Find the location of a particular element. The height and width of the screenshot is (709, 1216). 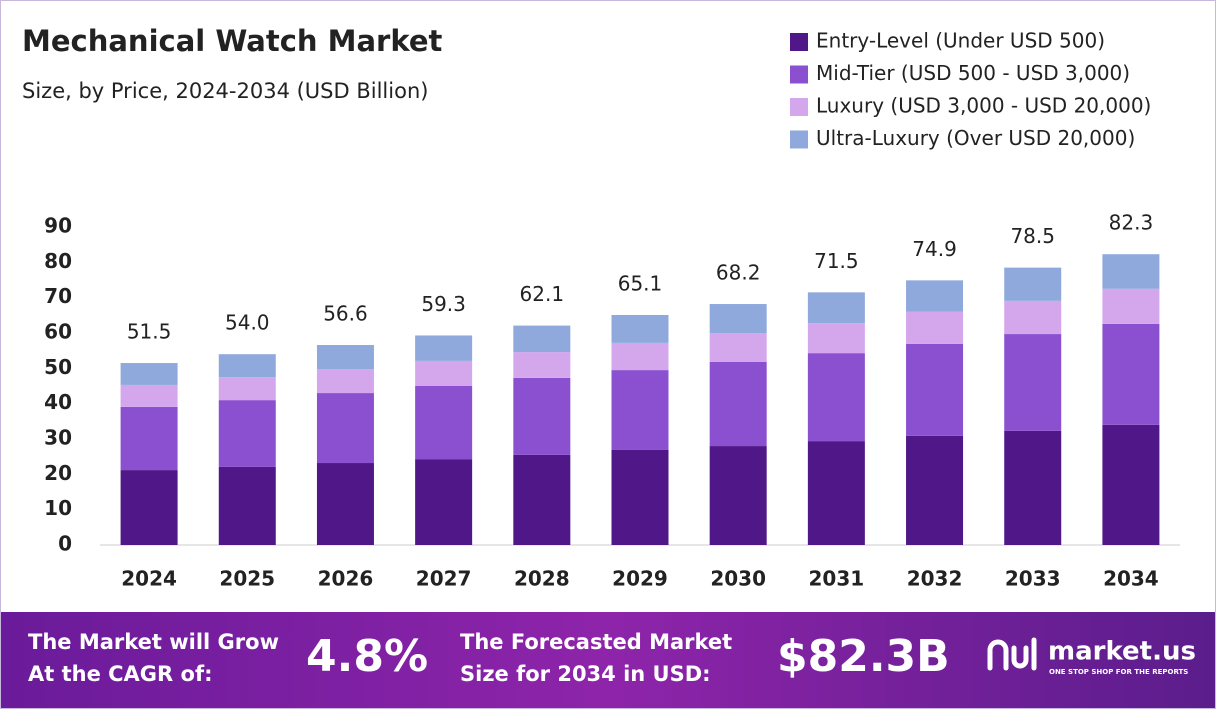

chart-subtitle: Size, by Price, 2024-2034 (USD Billion) is located at coordinates (225, 91).